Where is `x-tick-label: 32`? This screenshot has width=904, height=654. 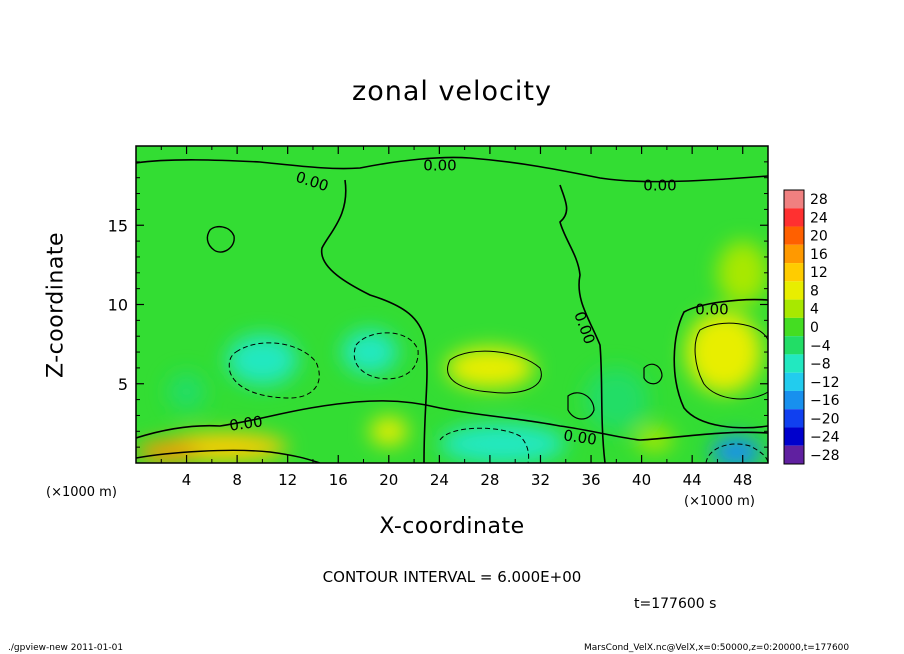 x-tick-label: 32 is located at coordinates (540, 480).